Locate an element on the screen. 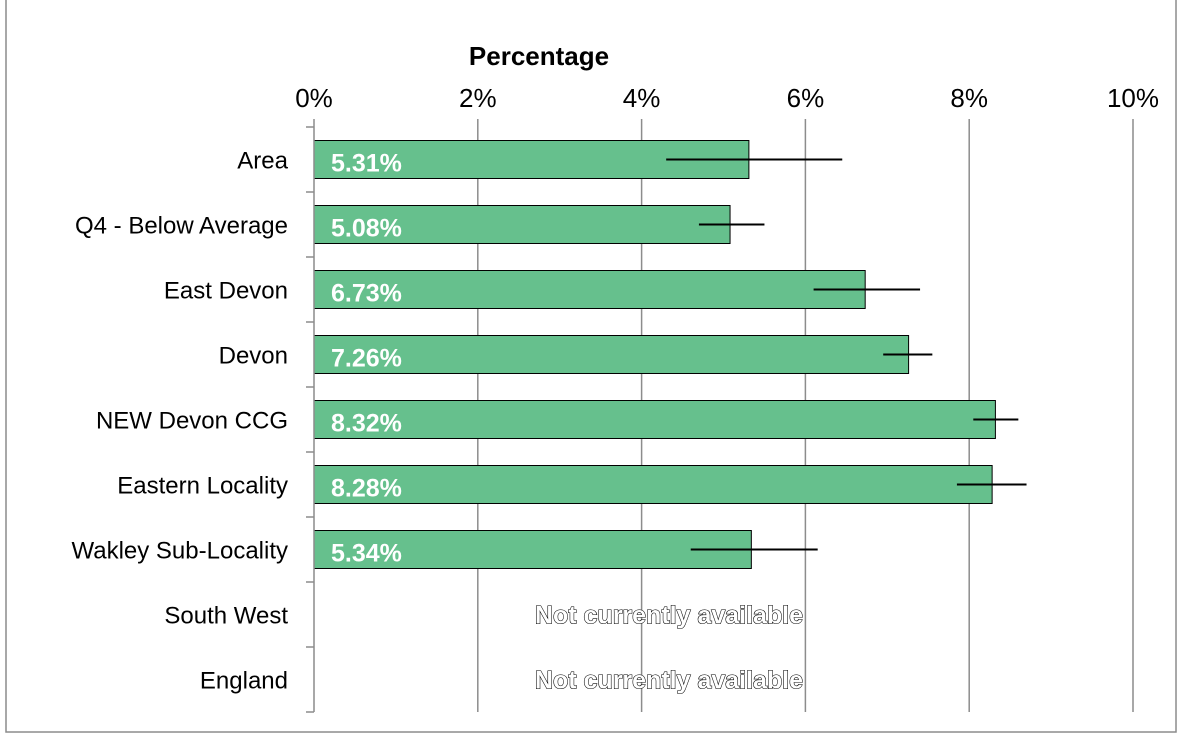 The image size is (1181, 734). x-tick-label: 4% is located at coordinates (642, 98).